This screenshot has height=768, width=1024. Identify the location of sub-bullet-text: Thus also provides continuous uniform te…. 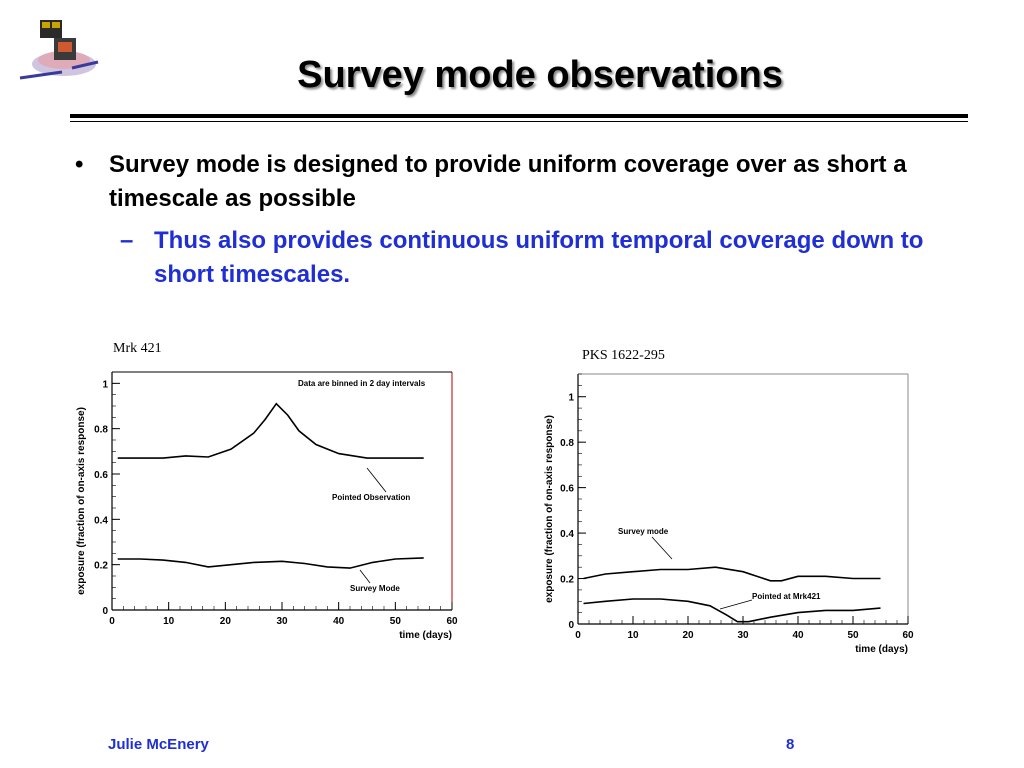
(539, 257).